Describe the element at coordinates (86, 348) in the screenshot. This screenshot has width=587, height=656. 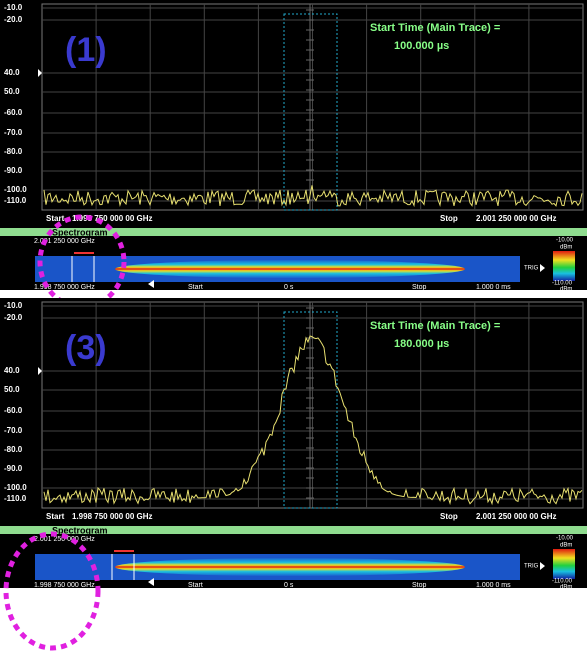
I see `panel-label: (3)` at that location.